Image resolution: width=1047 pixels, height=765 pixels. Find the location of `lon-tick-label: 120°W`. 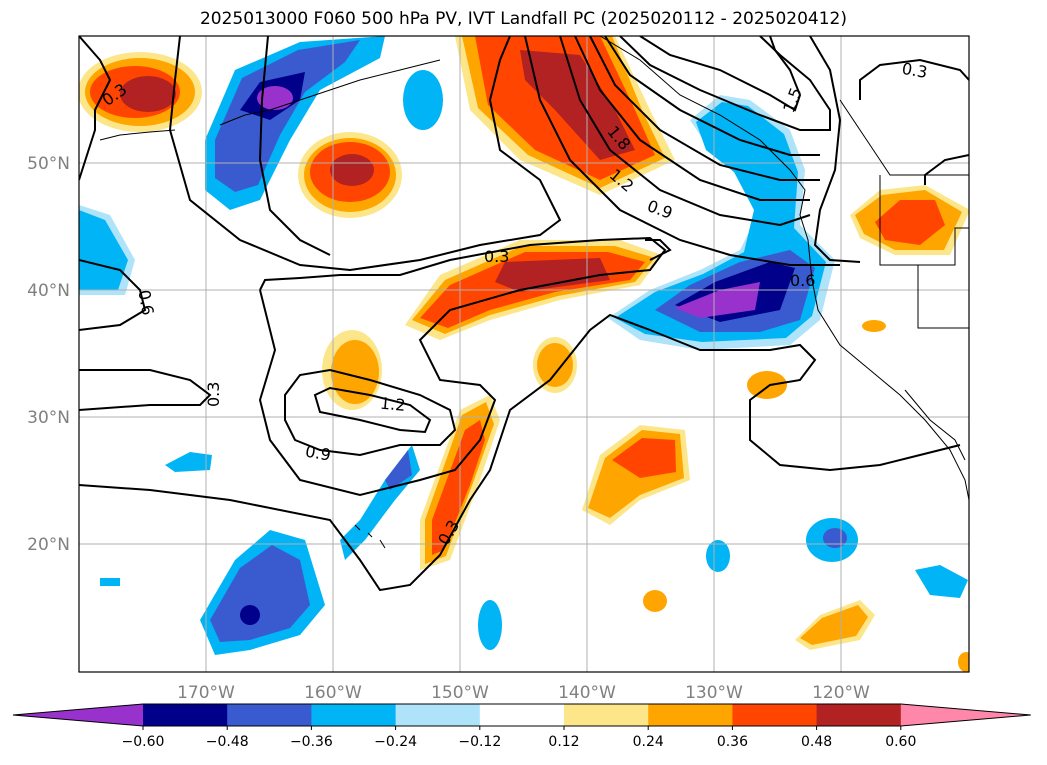

lon-tick-label: 120°W is located at coordinates (841, 693).